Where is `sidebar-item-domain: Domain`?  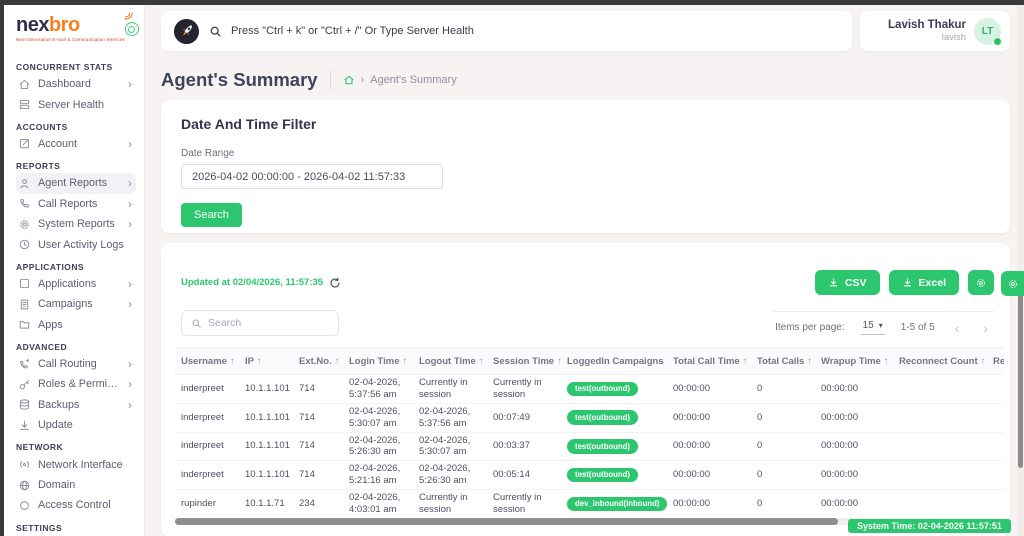 sidebar-item-domain: Domain is located at coordinates (76, 485).